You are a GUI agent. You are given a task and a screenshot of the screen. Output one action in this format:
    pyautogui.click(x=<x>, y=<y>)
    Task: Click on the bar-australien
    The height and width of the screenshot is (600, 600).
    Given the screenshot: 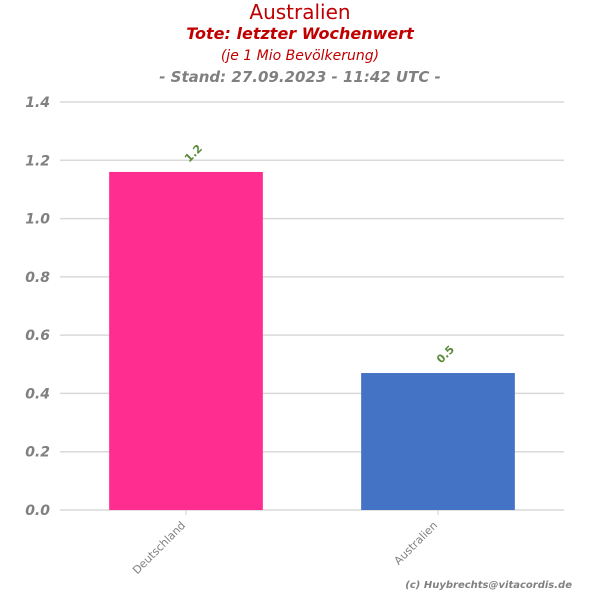 What is the action you would take?
    pyautogui.click(x=438, y=441)
    